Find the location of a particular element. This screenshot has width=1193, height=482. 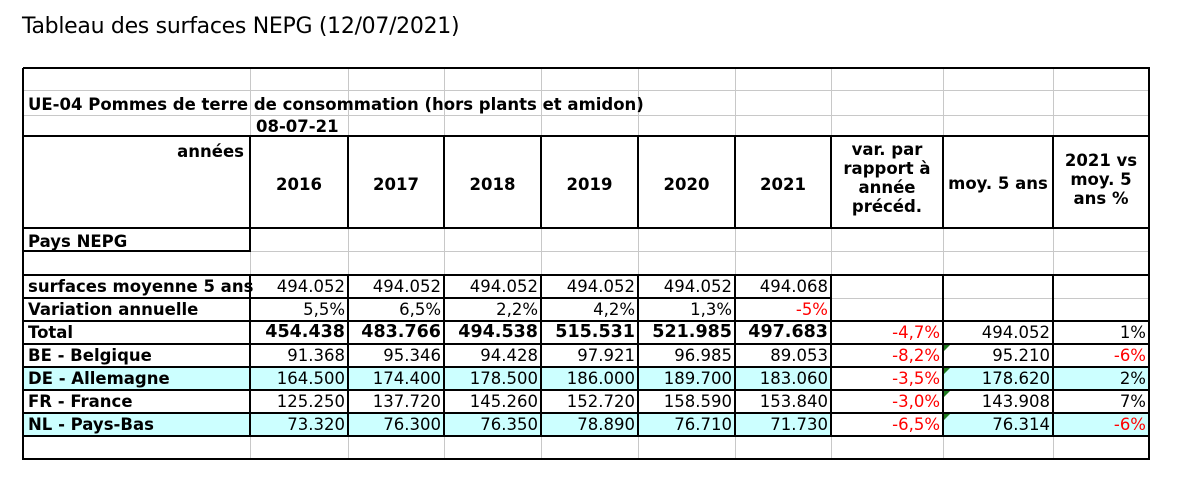

table-cell: 97.921 is located at coordinates (606, 355).